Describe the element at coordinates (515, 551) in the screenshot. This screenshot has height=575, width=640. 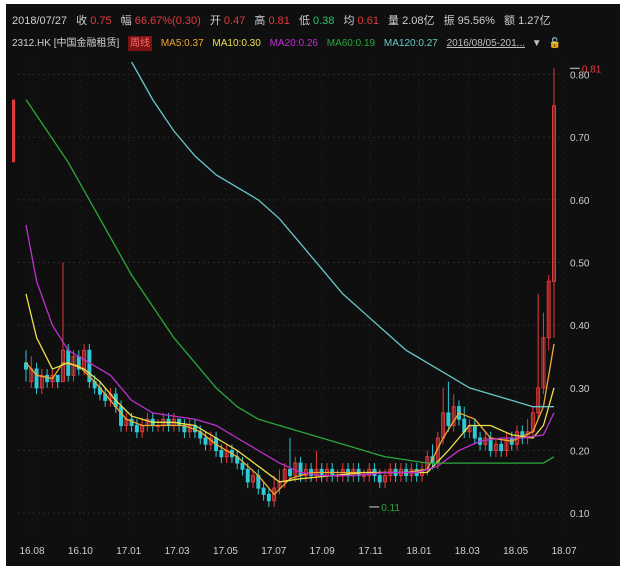
I see `x-tick-label: 18.05` at that location.